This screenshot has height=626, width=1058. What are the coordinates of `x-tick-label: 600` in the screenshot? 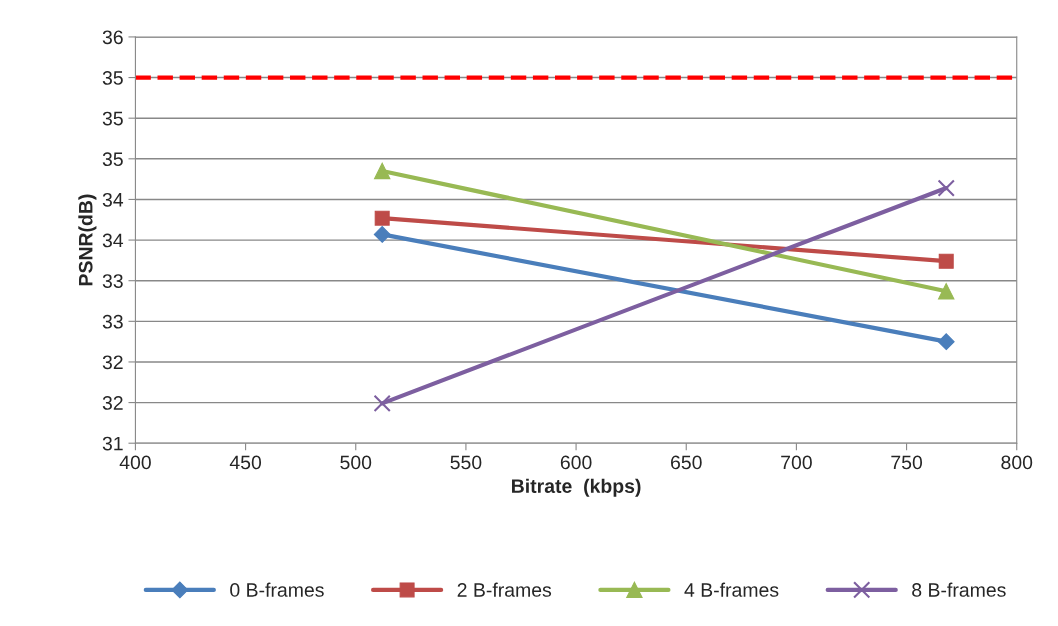 It's located at (576, 462).